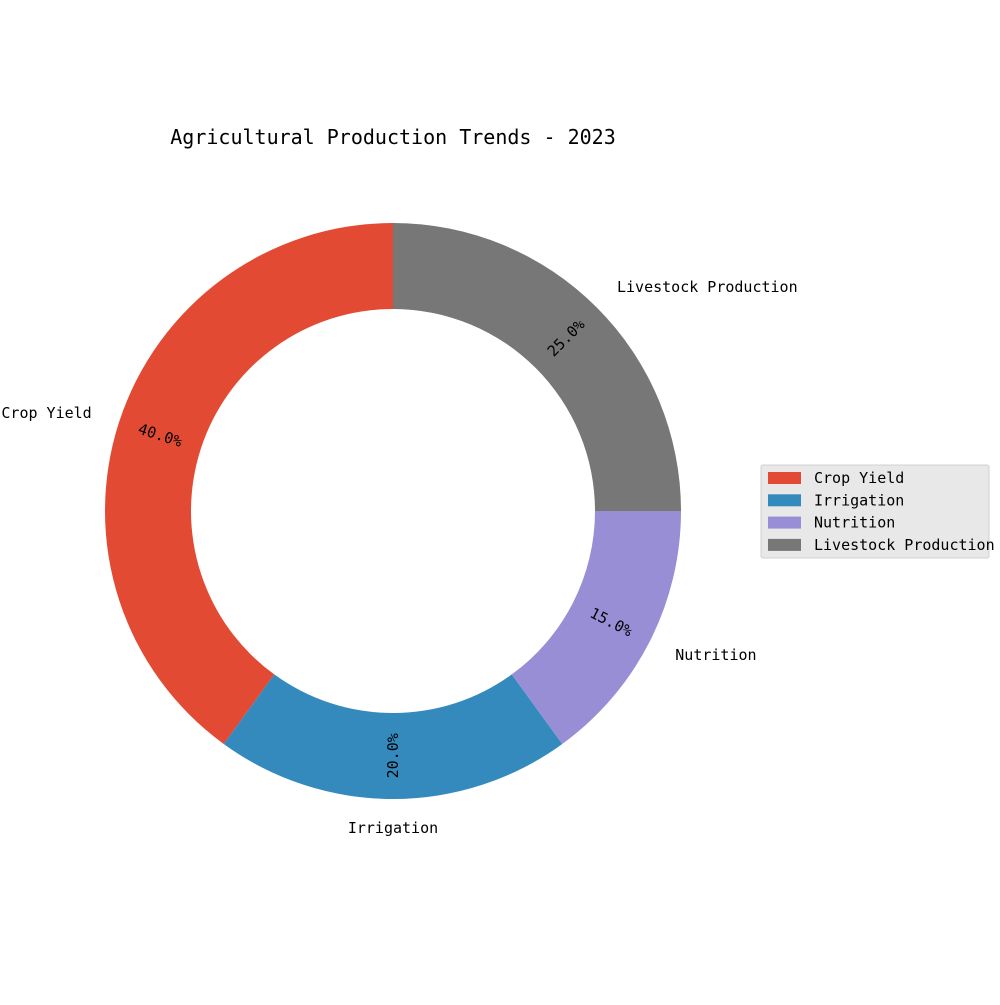  What do you see at coordinates (904, 545) in the screenshot?
I see `legend-label-livestock-production: Livestock Production` at bounding box center [904, 545].